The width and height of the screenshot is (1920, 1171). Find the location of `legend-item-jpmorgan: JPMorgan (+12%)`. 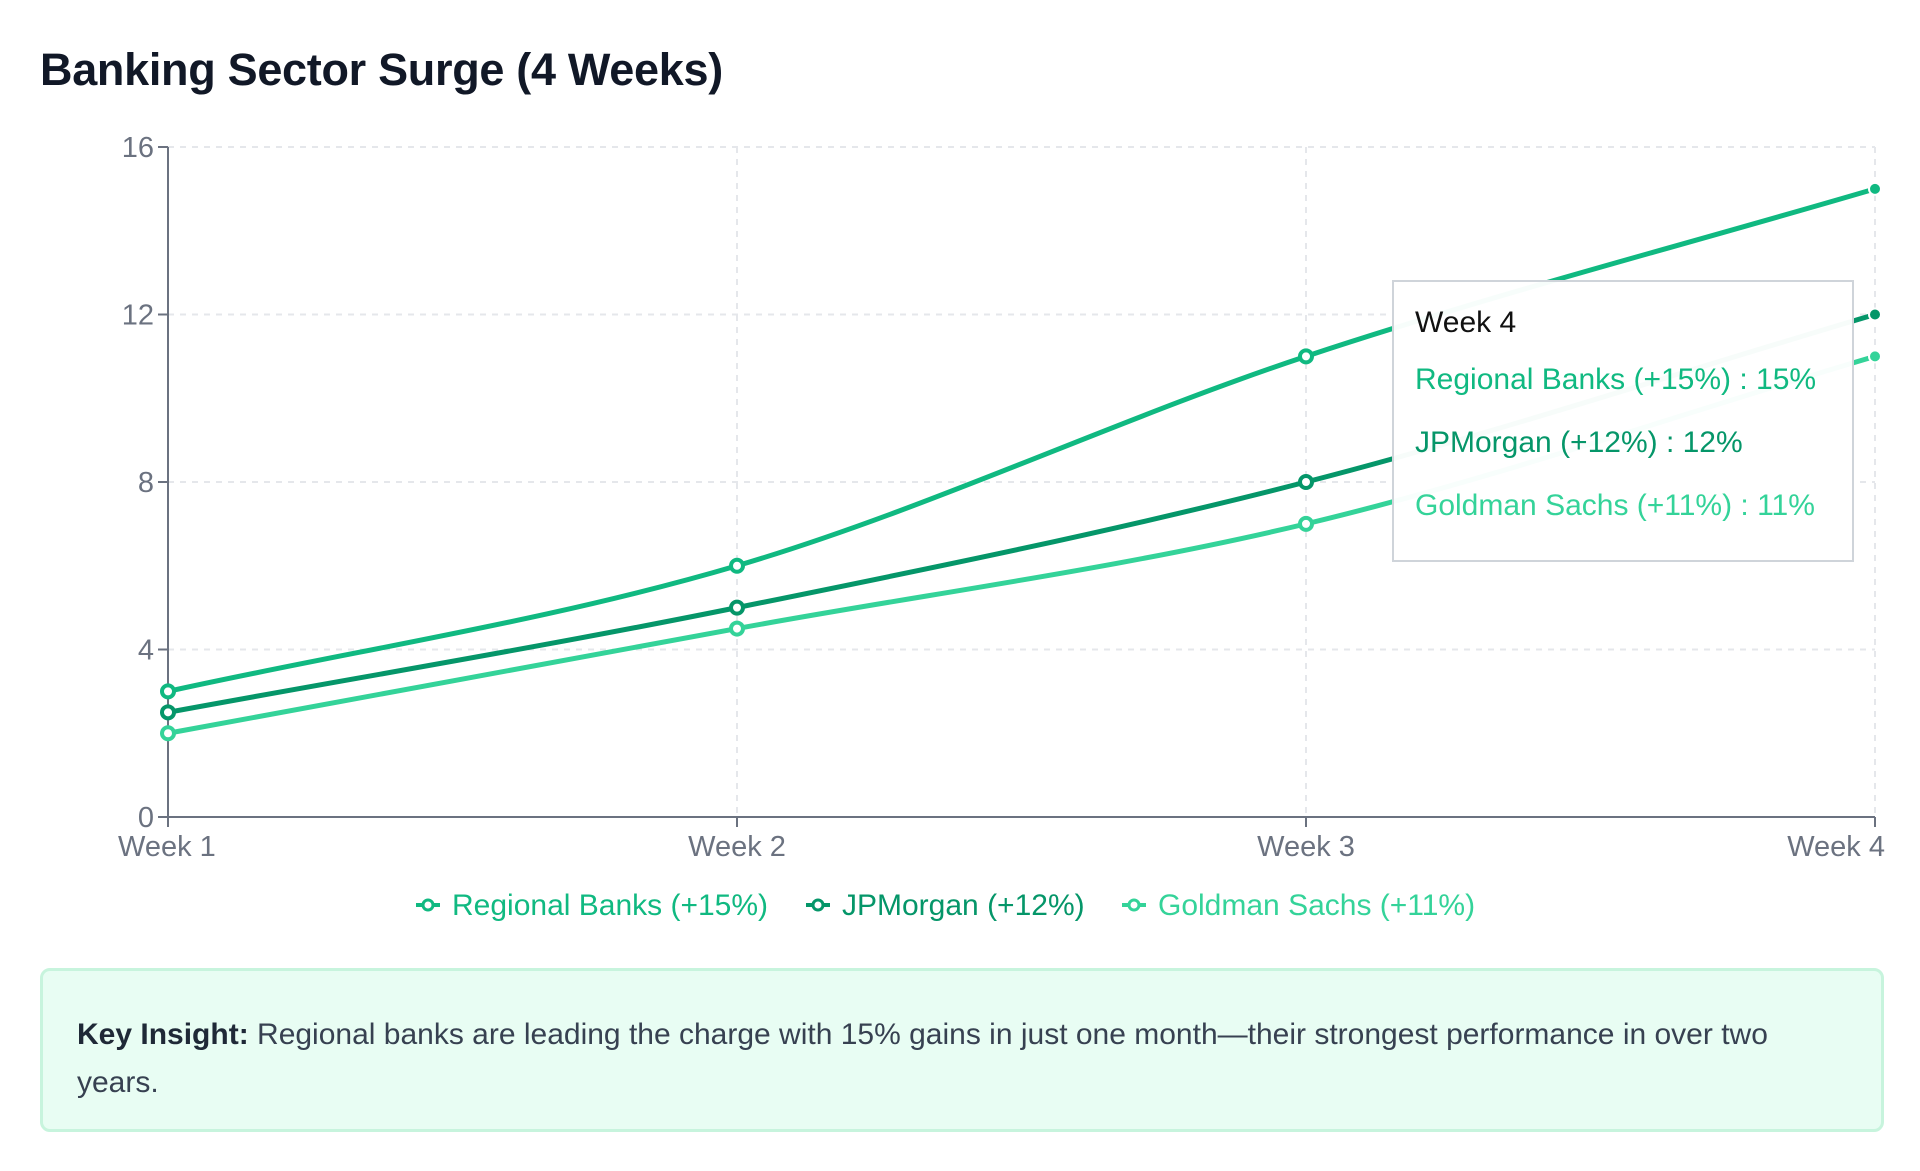

legend-item-jpmorgan: JPMorgan (+12%) is located at coordinates (945, 905).